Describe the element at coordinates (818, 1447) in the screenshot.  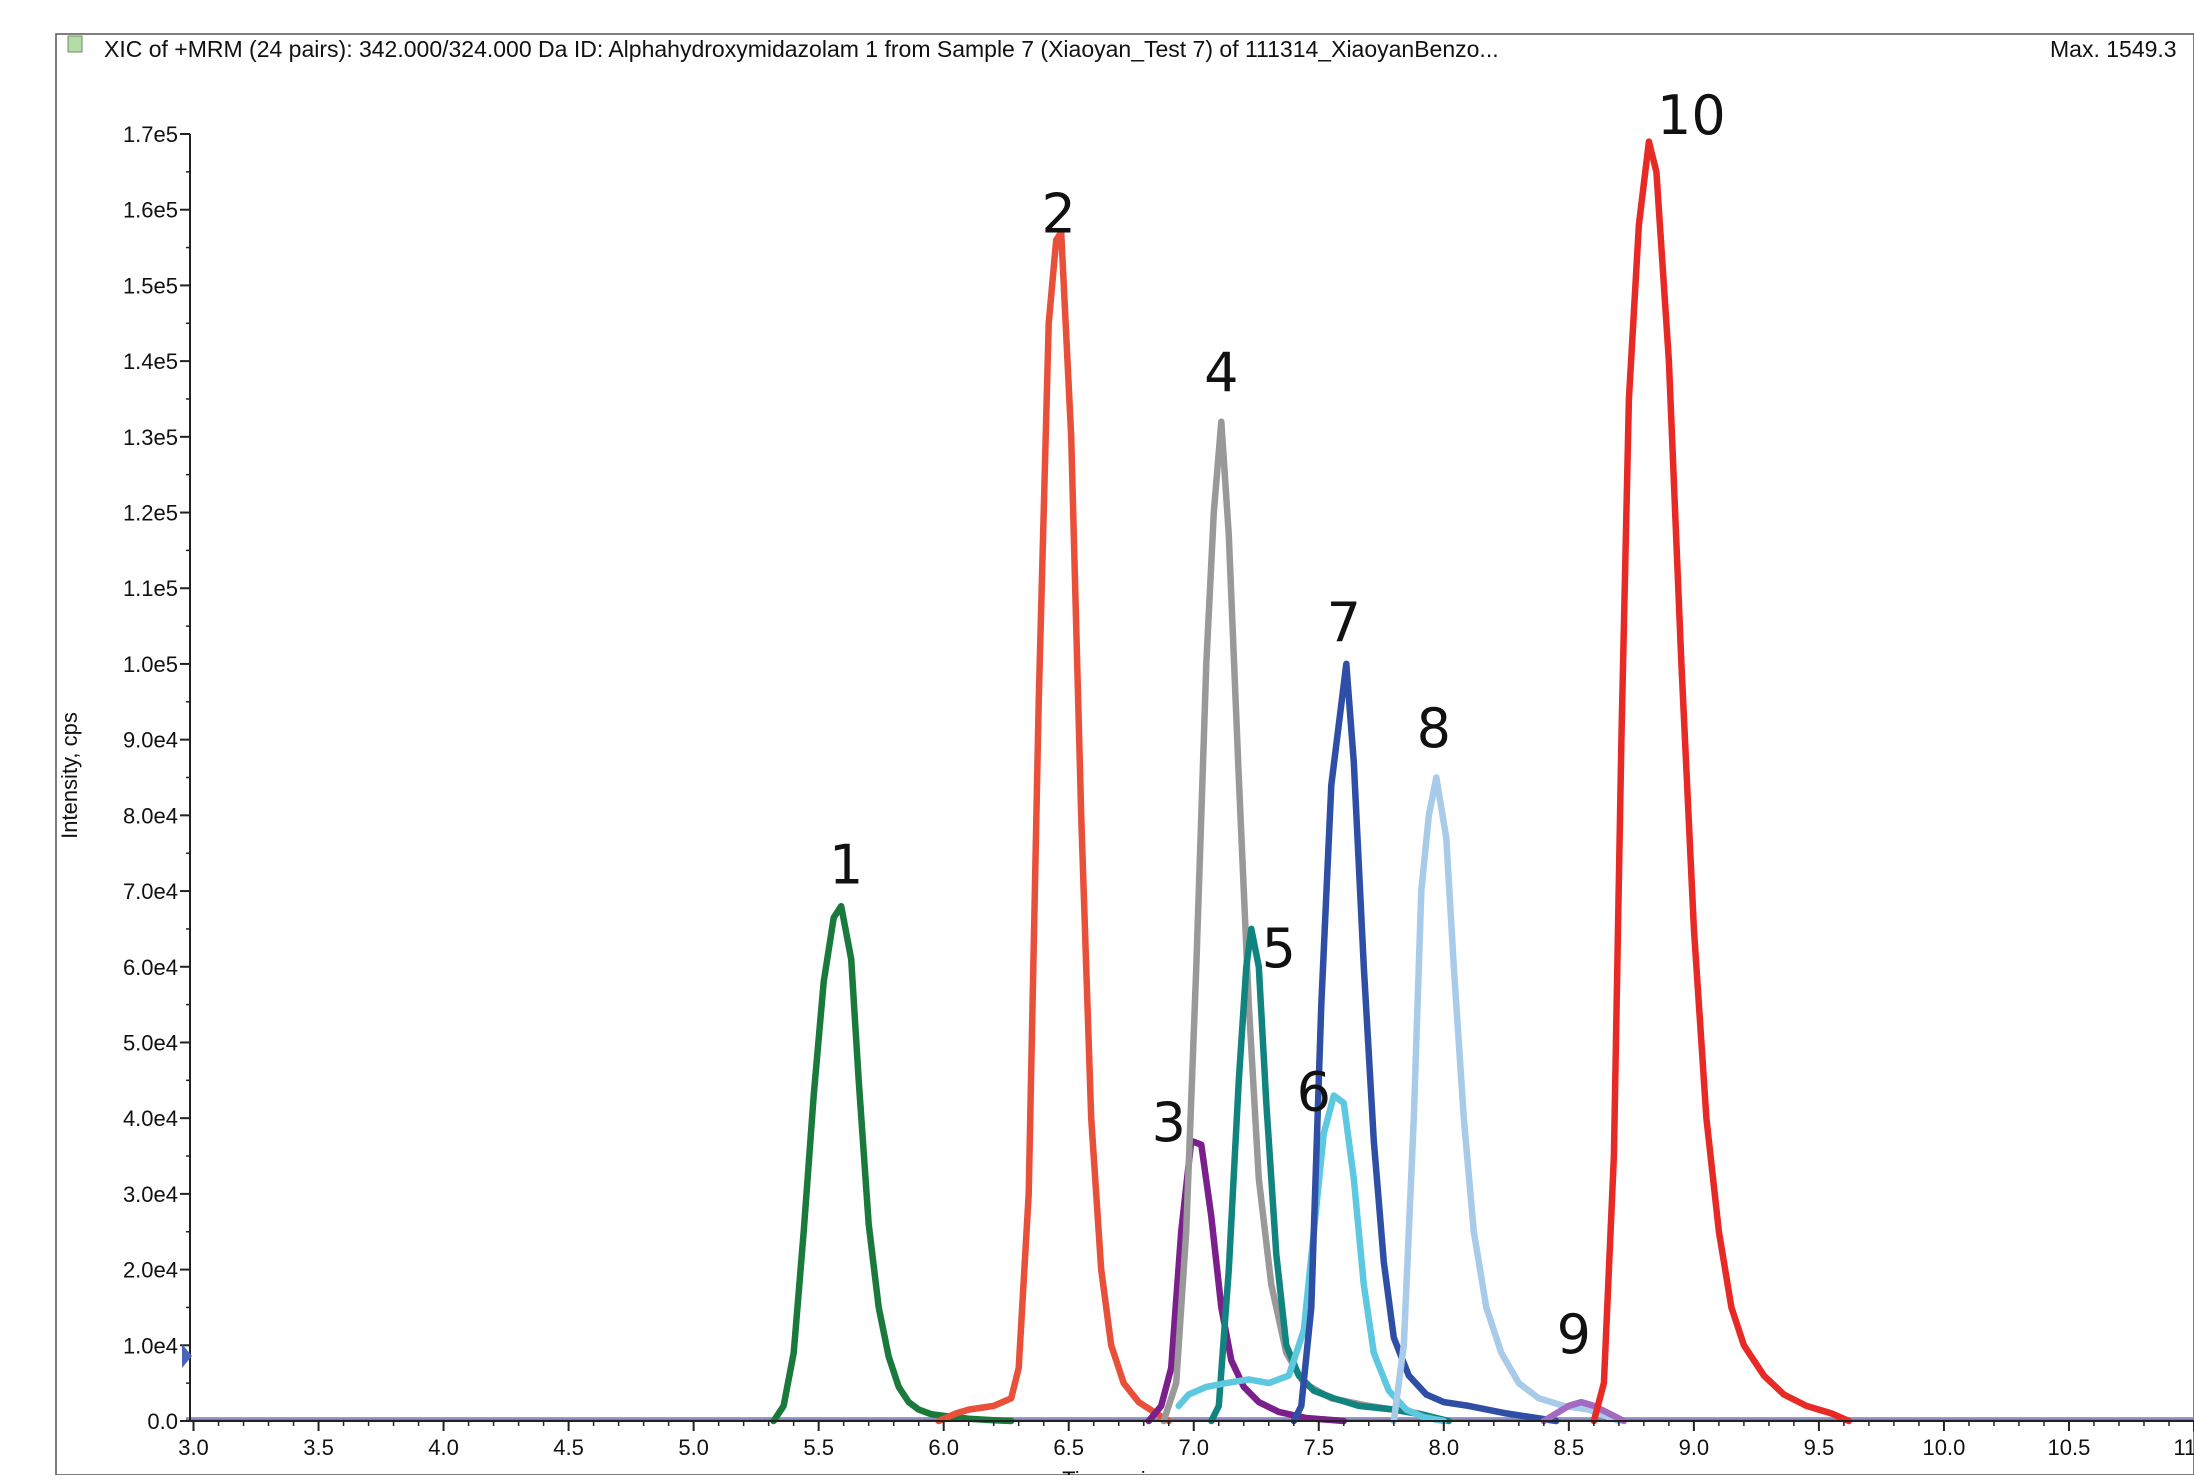
I see `x-tick-label: 5.5` at that location.